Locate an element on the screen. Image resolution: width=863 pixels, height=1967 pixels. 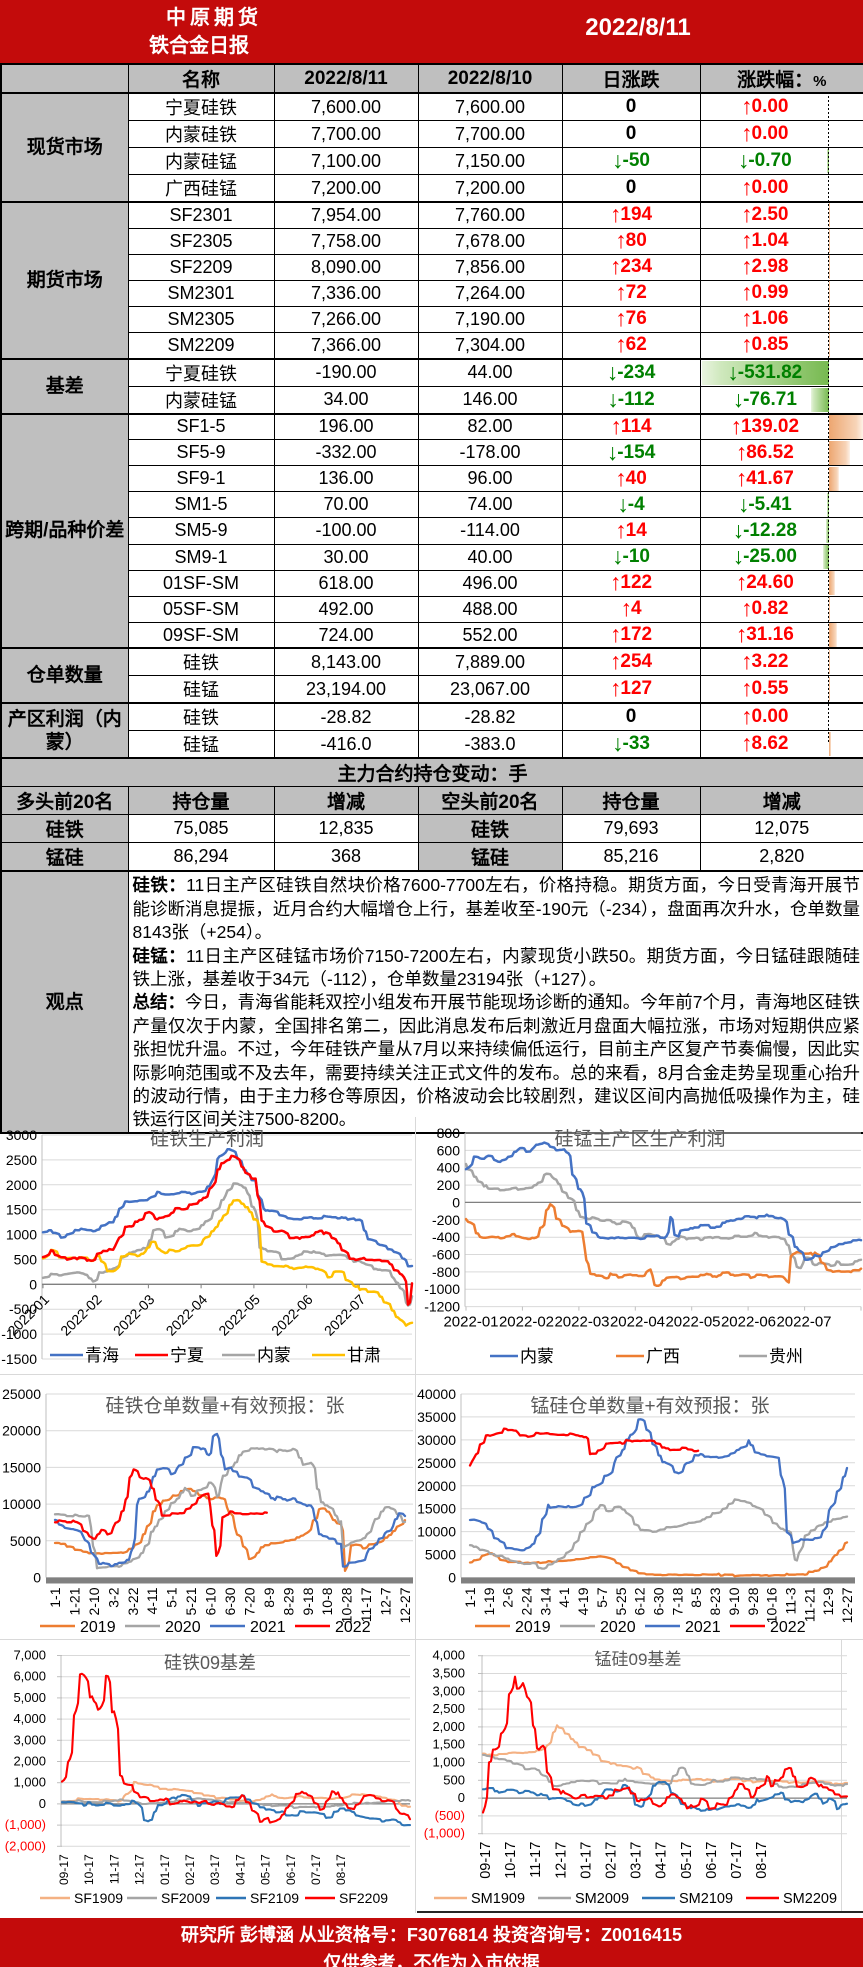
svg-text: 硅铁09基差 is located at coordinates (210, 1663).